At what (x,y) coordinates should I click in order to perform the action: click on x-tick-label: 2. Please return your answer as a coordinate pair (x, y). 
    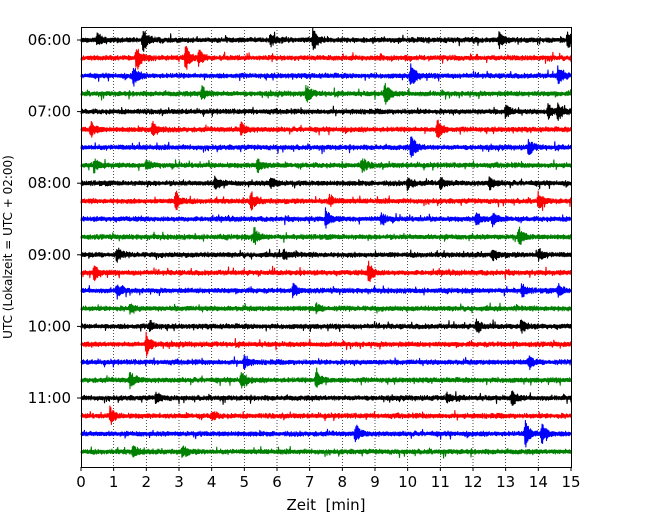
    Looking at the image, I should click on (147, 482).